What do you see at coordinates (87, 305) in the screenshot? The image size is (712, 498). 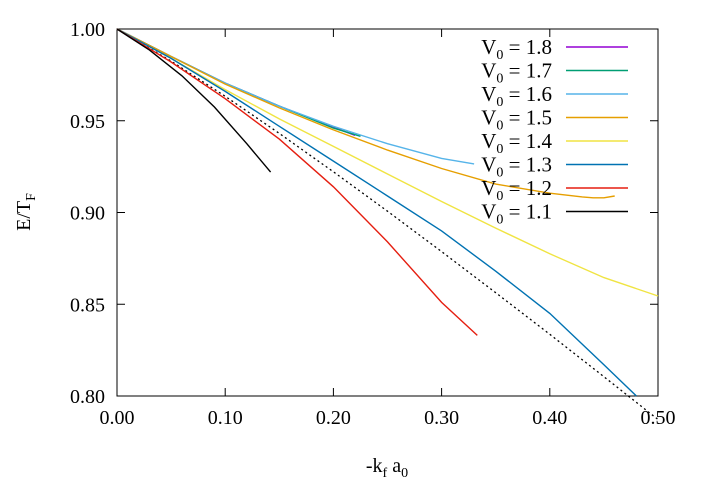 I see `y-tick-label: 0.85` at bounding box center [87, 305].